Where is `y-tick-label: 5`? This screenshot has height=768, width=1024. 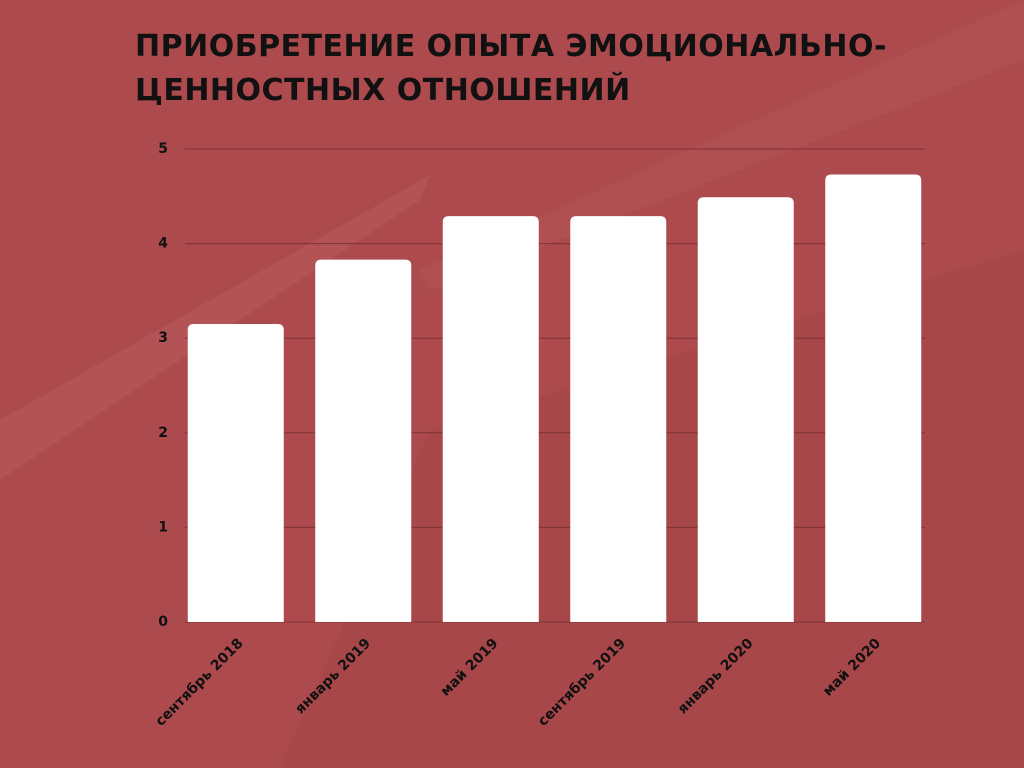
y-tick-label: 5 is located at coordinates (163, 149).